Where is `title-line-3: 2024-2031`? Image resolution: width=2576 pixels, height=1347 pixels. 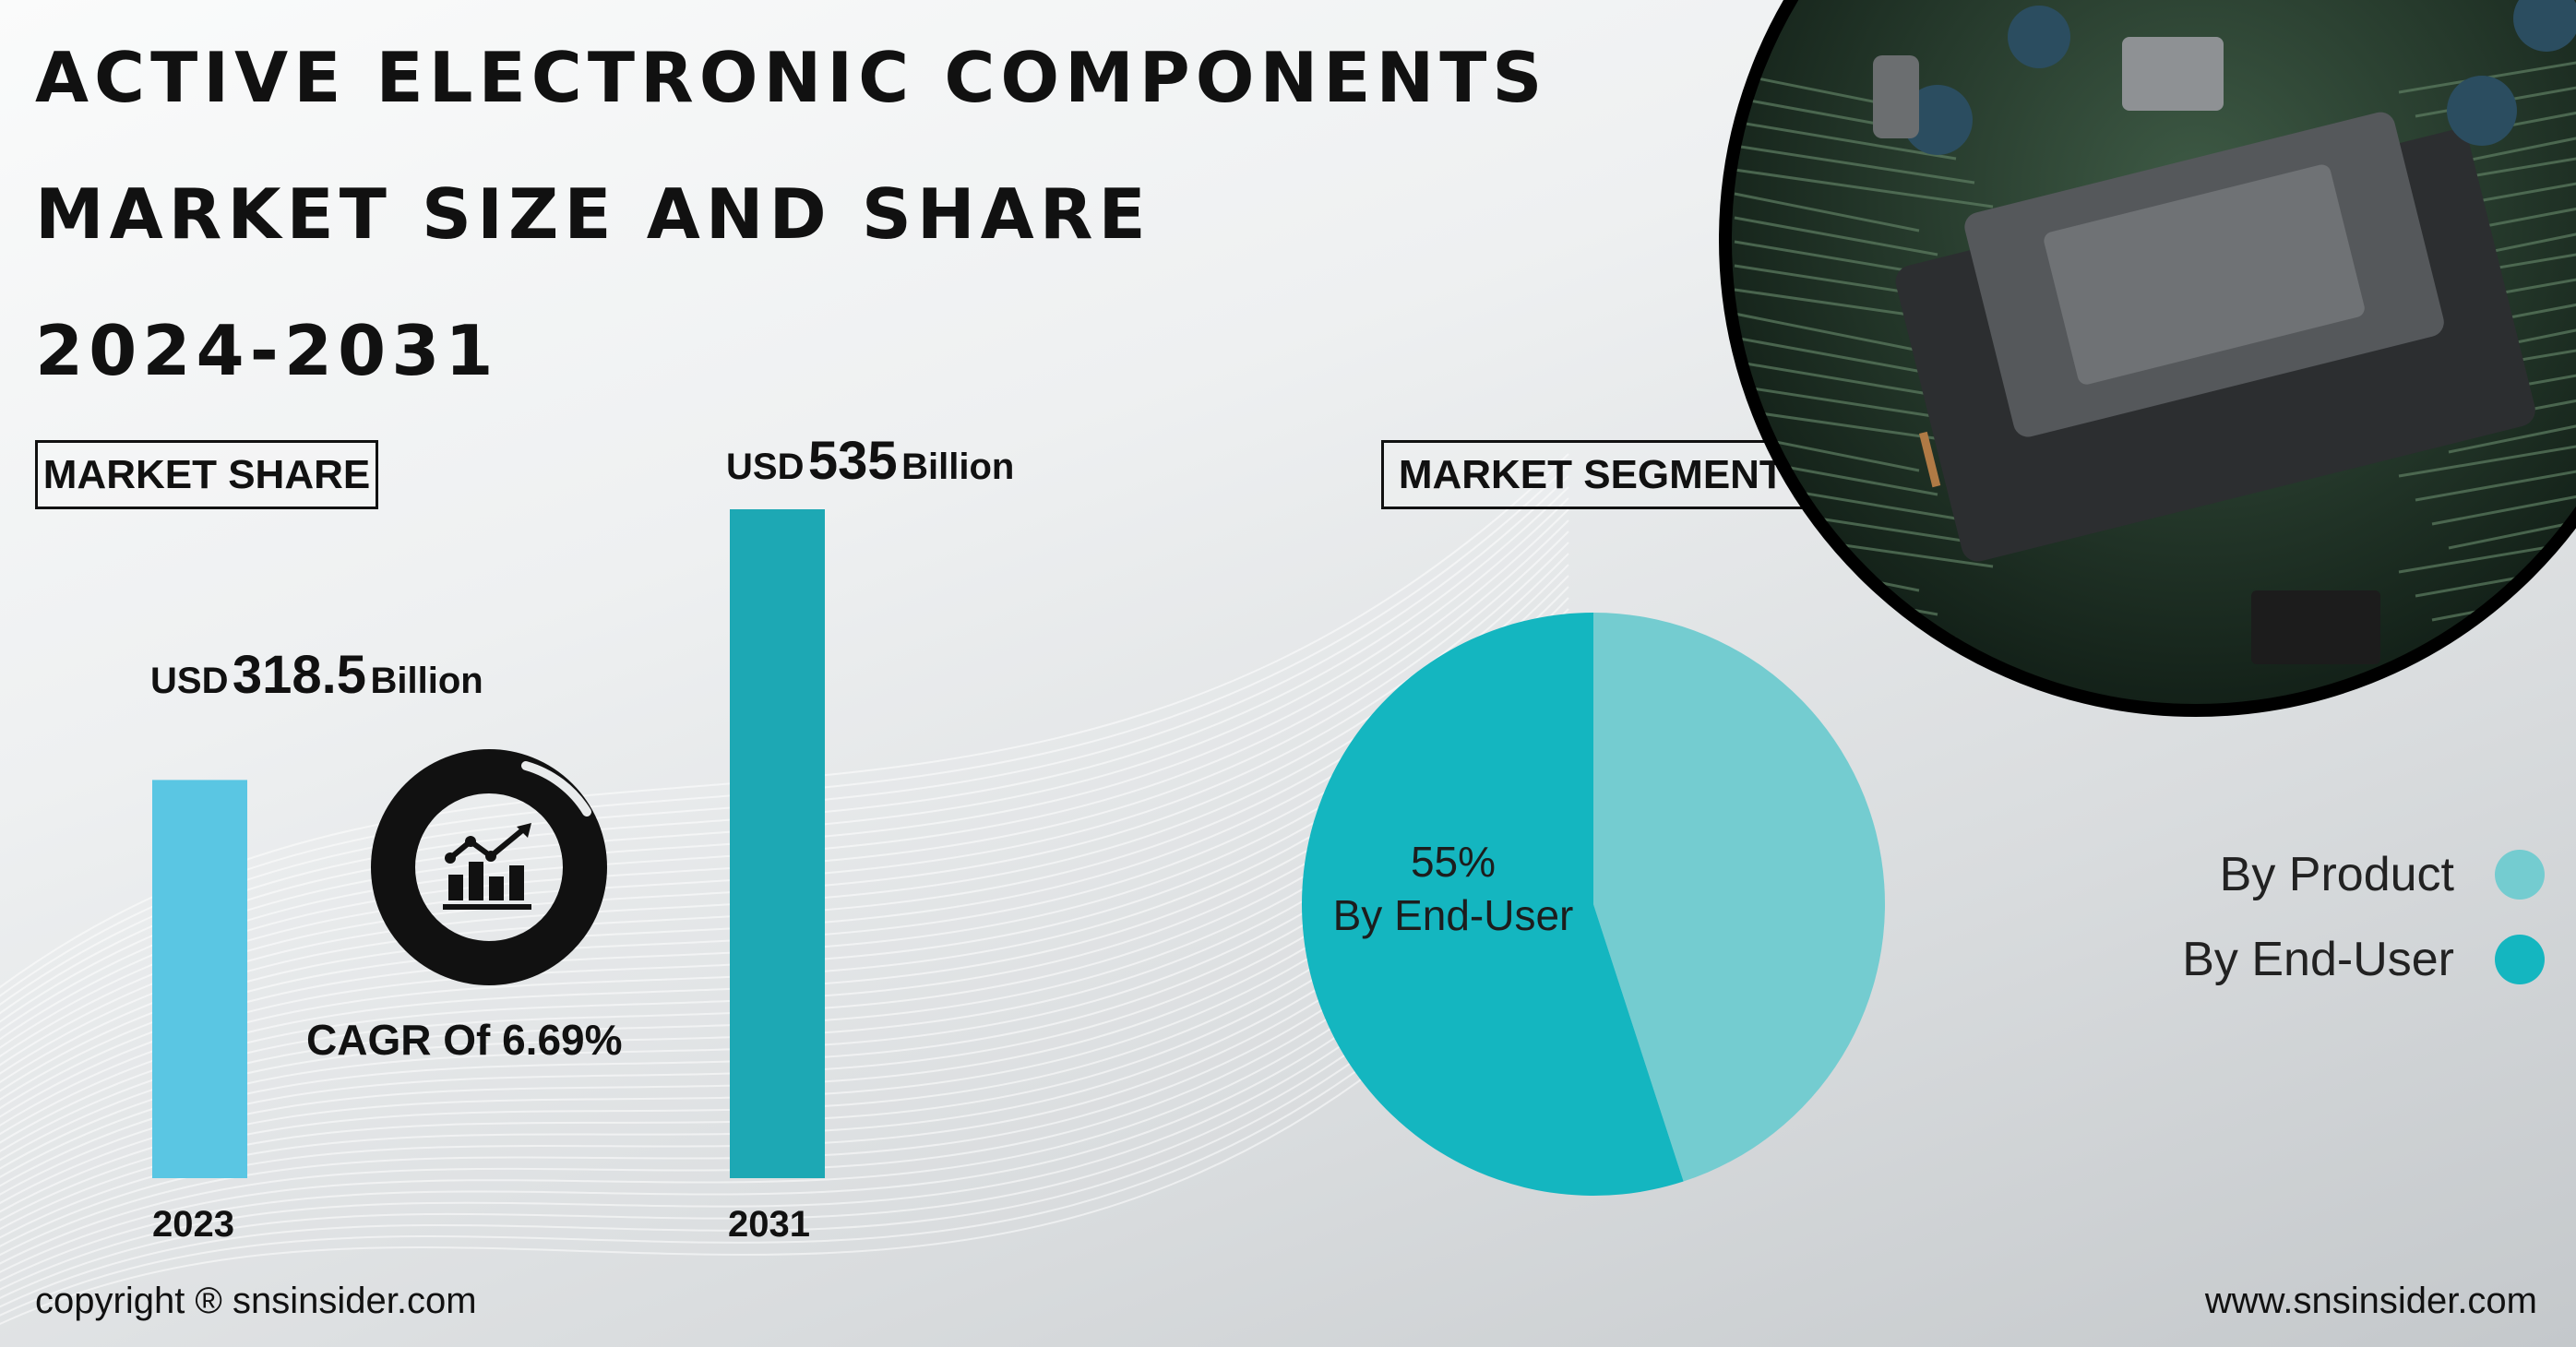
title-line-3: 2024-2031 is located at coordinates (267, 350).